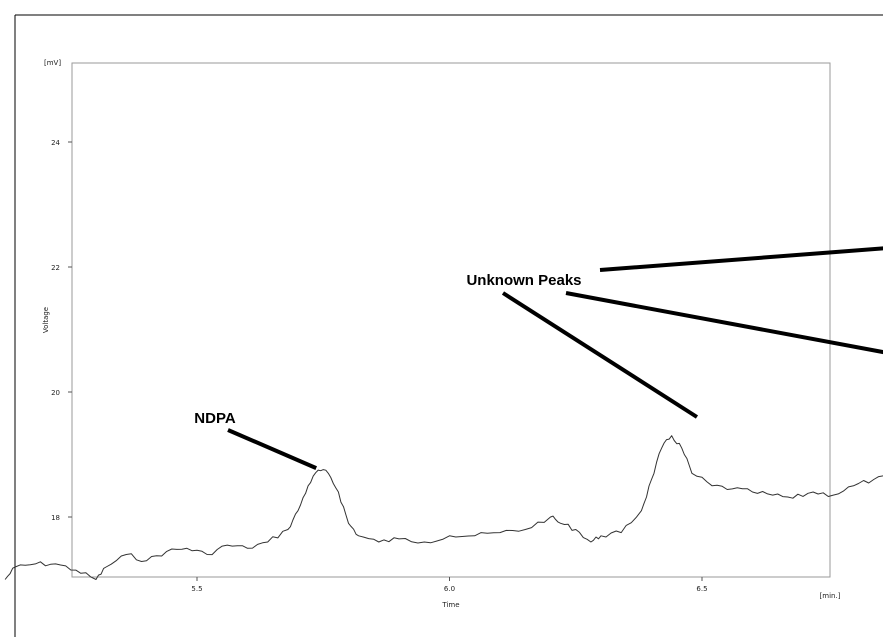 The image size is (883, 637). Describe the element at coordinates (55, 518) in the screenshot. I see `y-tick-label: 18` at that location.